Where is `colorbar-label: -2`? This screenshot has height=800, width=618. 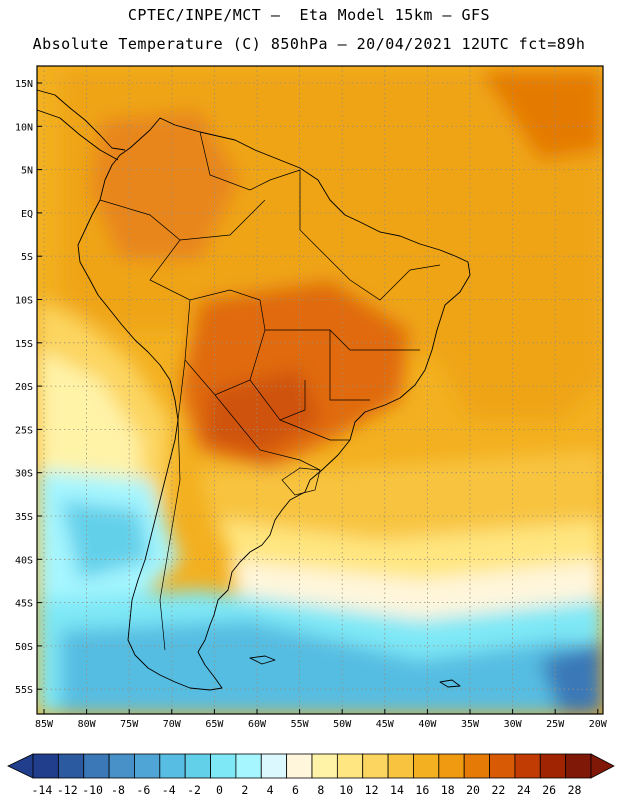 colorbar-label: -2 is located at coordinates (194, 790).